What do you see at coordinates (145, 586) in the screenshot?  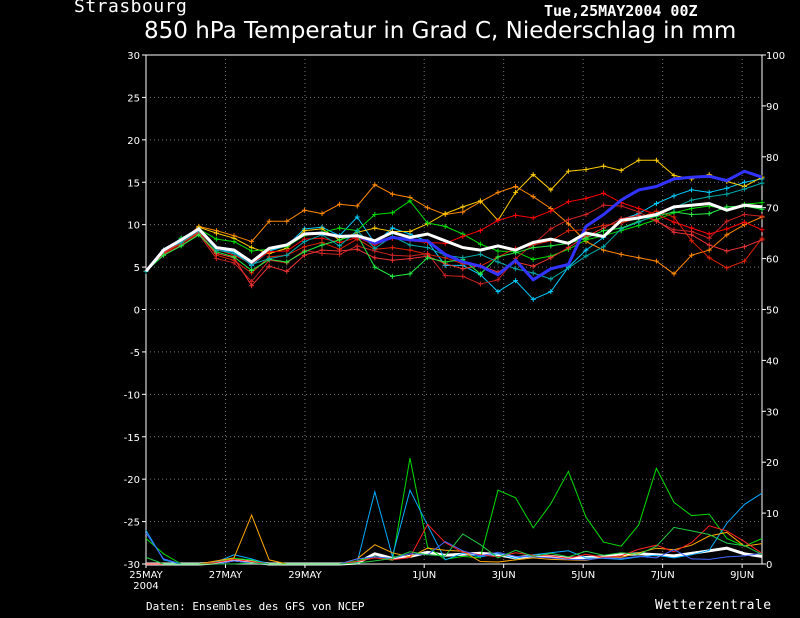 I see `x-tick-sublabel: 2004` at bounding box center [145, 586].